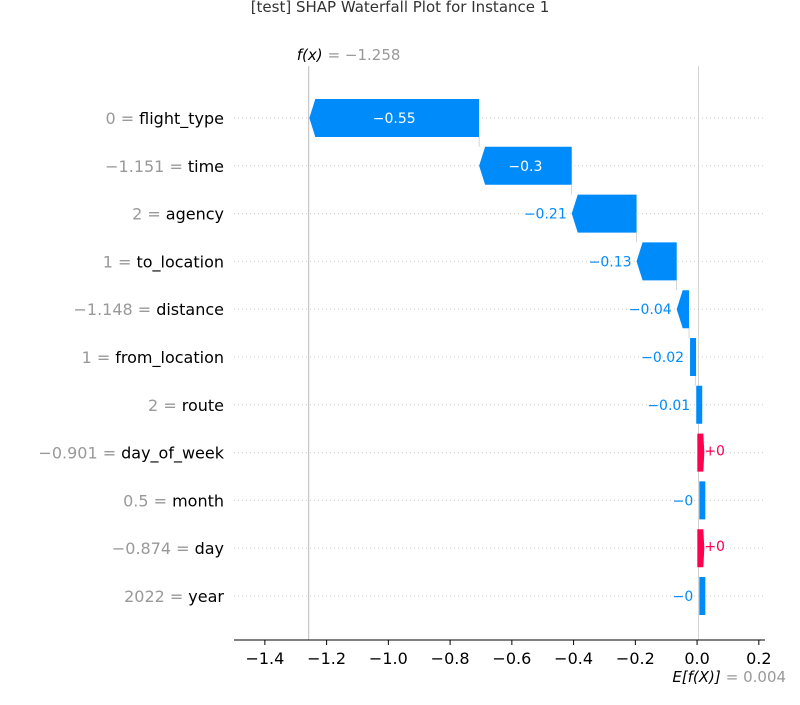 The width and height of the screenshot is (800, 705). I want to click on feature-name: year, so click(206, 596).